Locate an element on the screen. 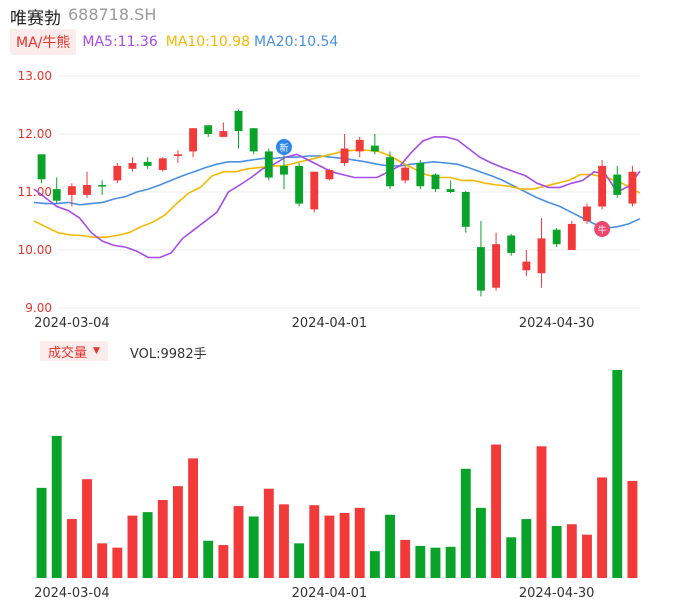 This screenshot has height=606, width=686. new-badge-label: 新 is located at coordinates (283, 148).